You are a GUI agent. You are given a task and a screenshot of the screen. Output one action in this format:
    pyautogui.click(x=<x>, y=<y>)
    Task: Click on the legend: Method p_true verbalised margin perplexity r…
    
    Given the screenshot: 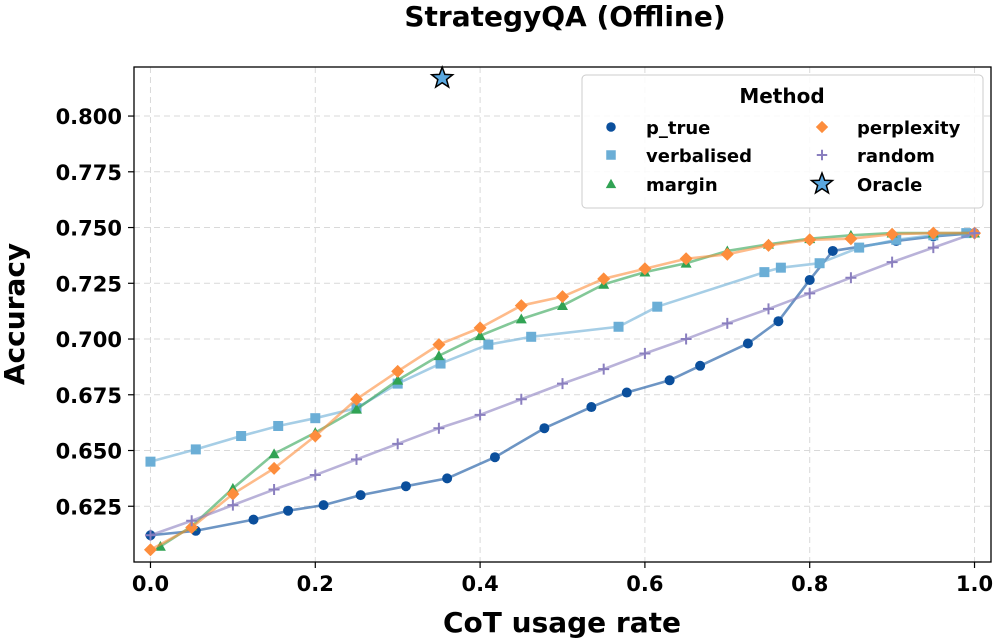 What is the action you would take?
    pyautogui.click(x=782, y=141)
    